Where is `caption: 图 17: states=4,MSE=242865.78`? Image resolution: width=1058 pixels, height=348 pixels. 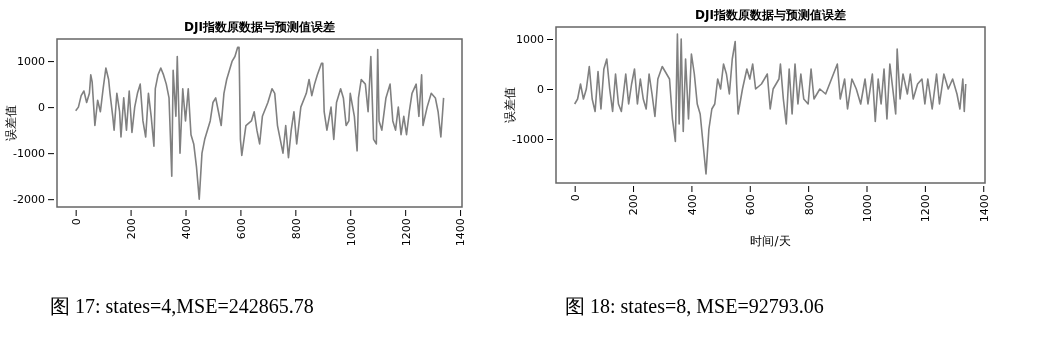 caption: 图 17: states=4,MSE=242865.78 is located at coordinates (182, 306).